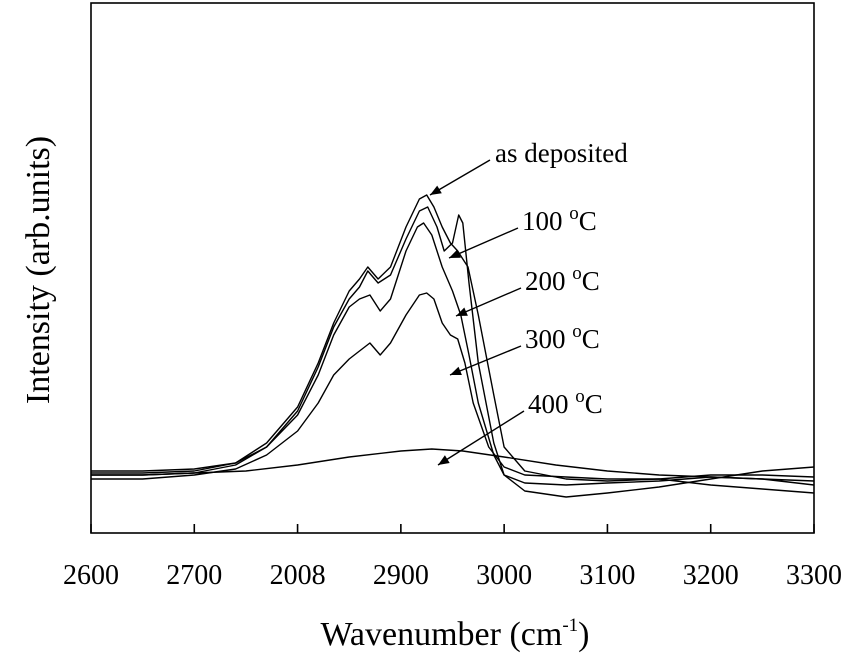 The image size is (846, 663). I want to click on x-tick-label-4: 3000, so click(504, 575).